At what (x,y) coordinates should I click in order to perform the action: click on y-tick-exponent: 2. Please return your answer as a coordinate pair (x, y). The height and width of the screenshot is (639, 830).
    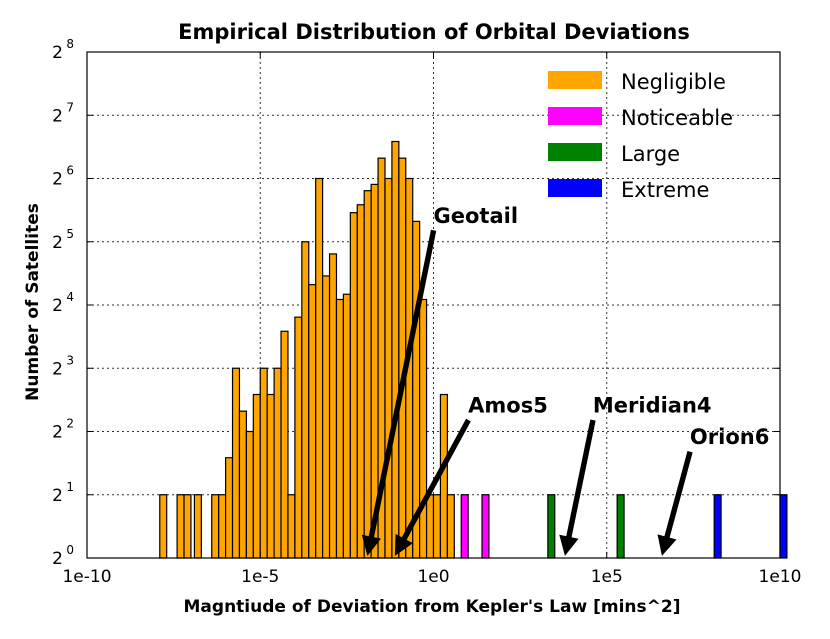
    Looking at the image, I should click on (70, 424).